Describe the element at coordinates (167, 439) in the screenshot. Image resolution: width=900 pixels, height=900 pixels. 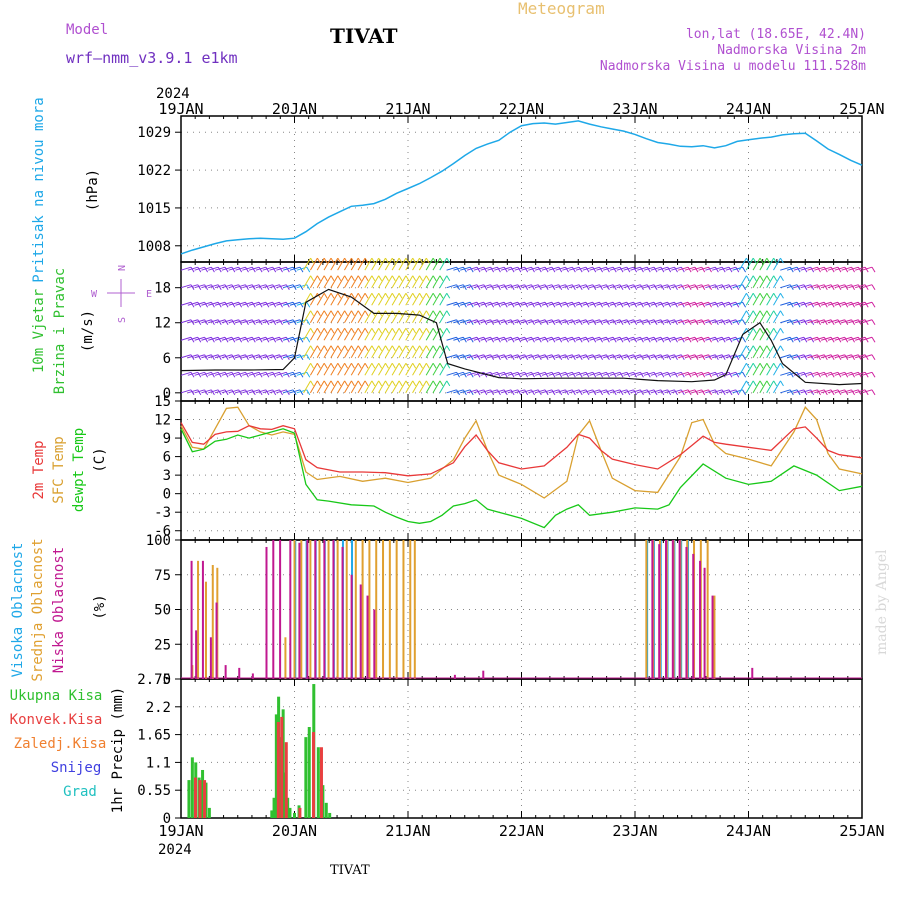
I see `temperature-ytick-label: 9` at that location.